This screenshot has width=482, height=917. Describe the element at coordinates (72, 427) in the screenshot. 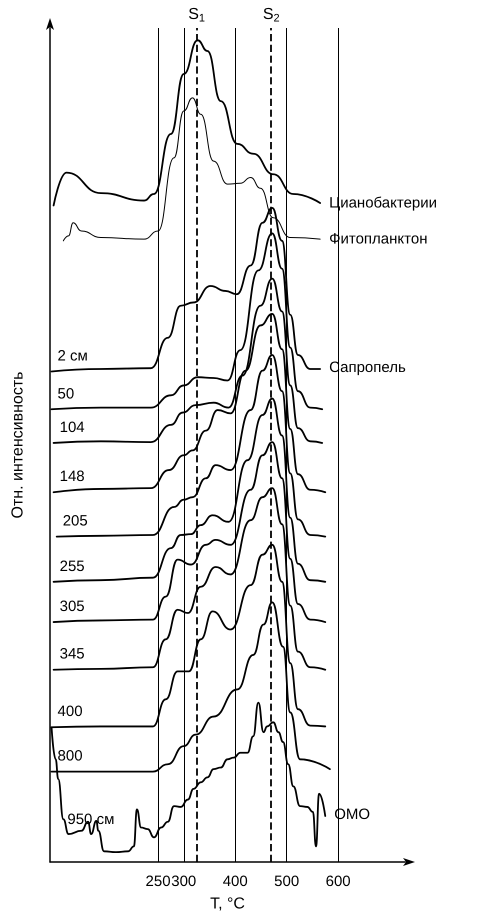

I see `series-label: 104` at that location.